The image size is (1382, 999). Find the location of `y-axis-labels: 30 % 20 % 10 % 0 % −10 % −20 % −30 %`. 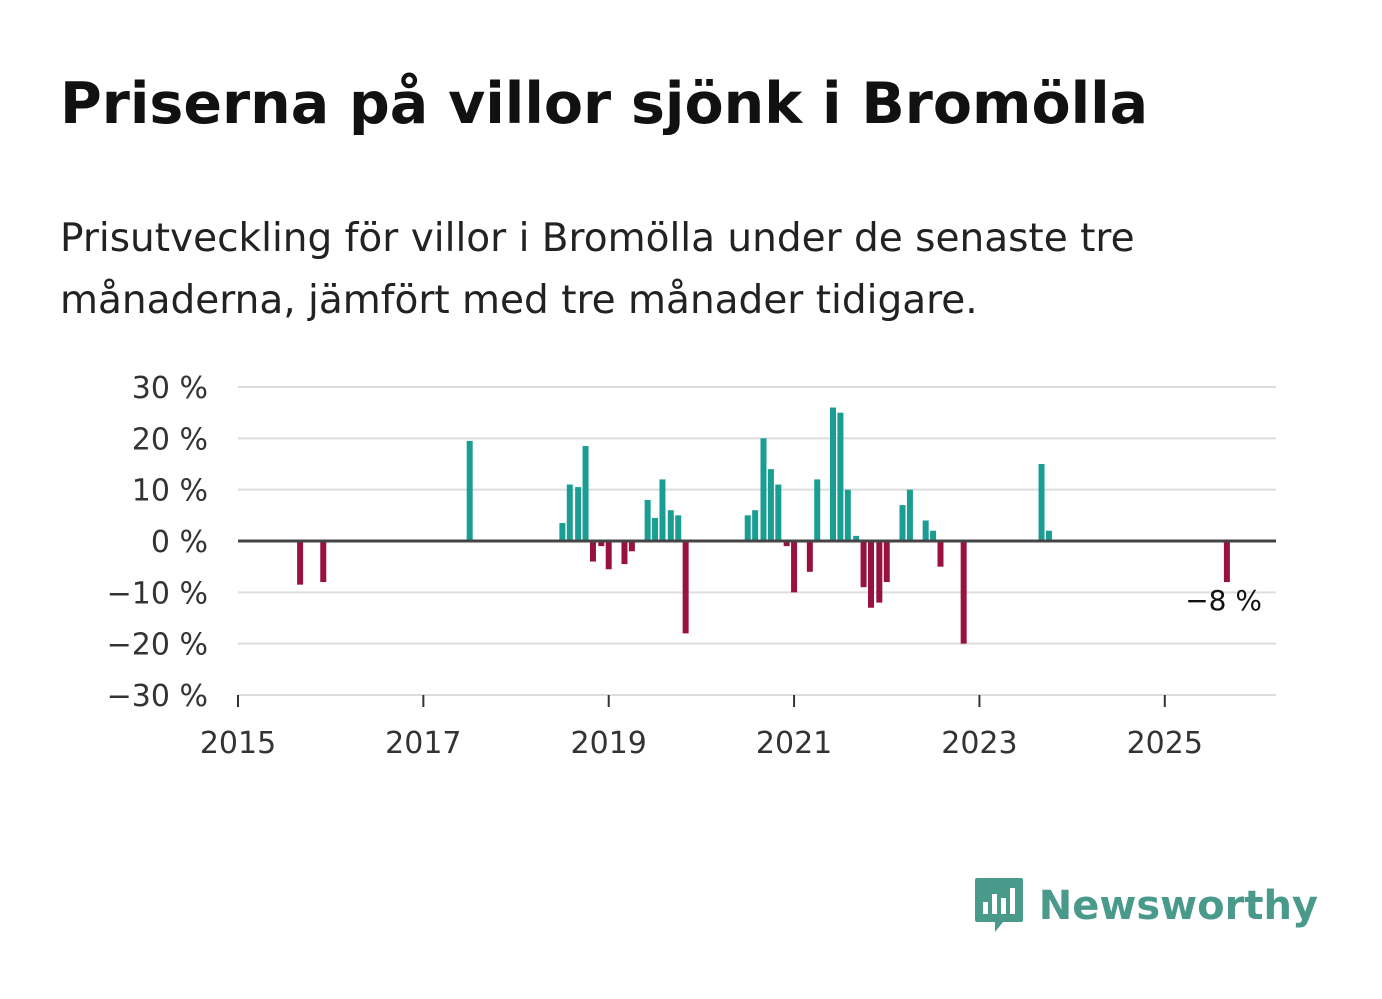

y-axis-labels: 30 % 20 % 10 % 0 % −10 % −20 % −30 % is located at coordinates (157, 542).